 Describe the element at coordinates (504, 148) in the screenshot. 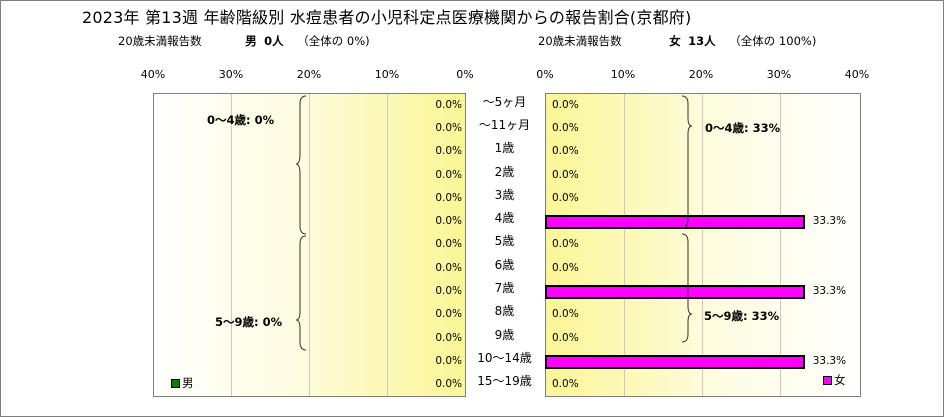

I see `age-label: 1歳` at that location.